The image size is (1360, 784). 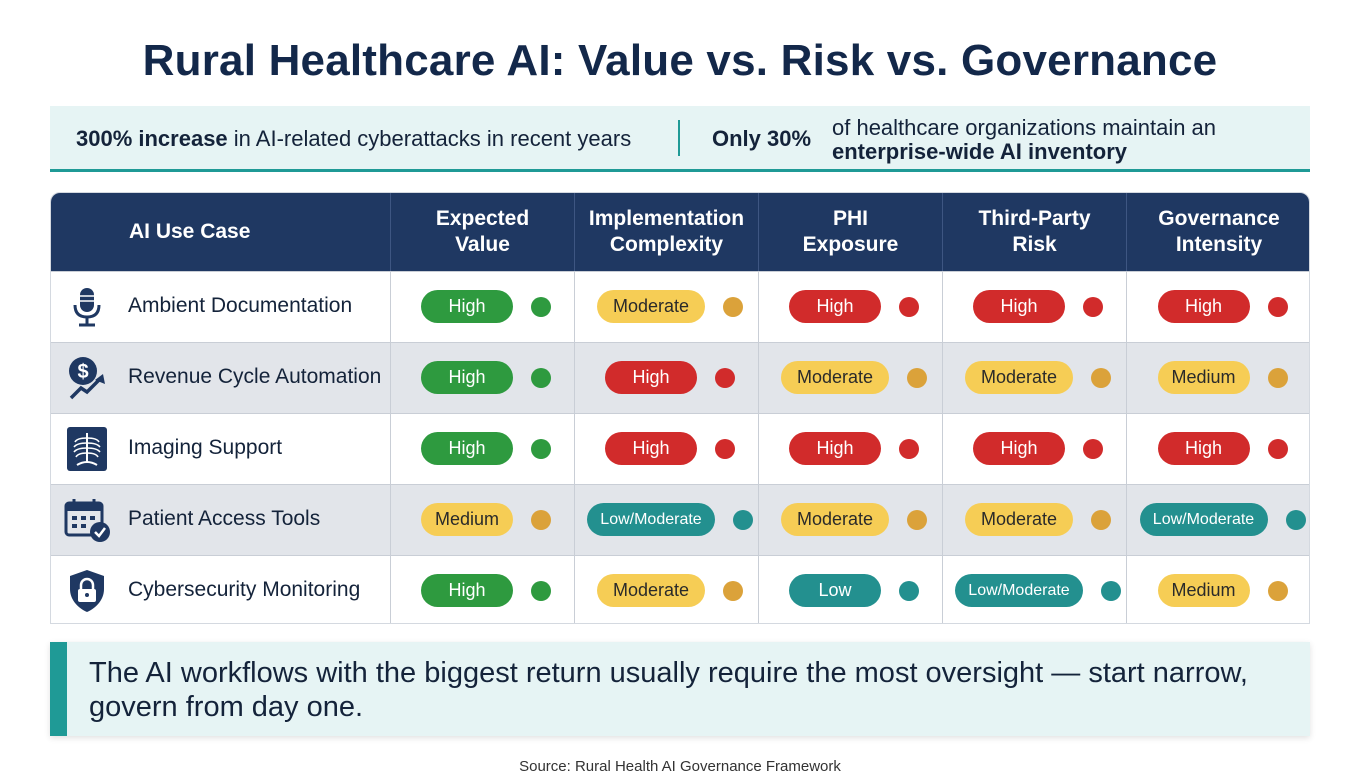 What do you see at coordinates (87, 307) in the screenshot?
I see `microphone-icon` at bounding box center [87, 307].